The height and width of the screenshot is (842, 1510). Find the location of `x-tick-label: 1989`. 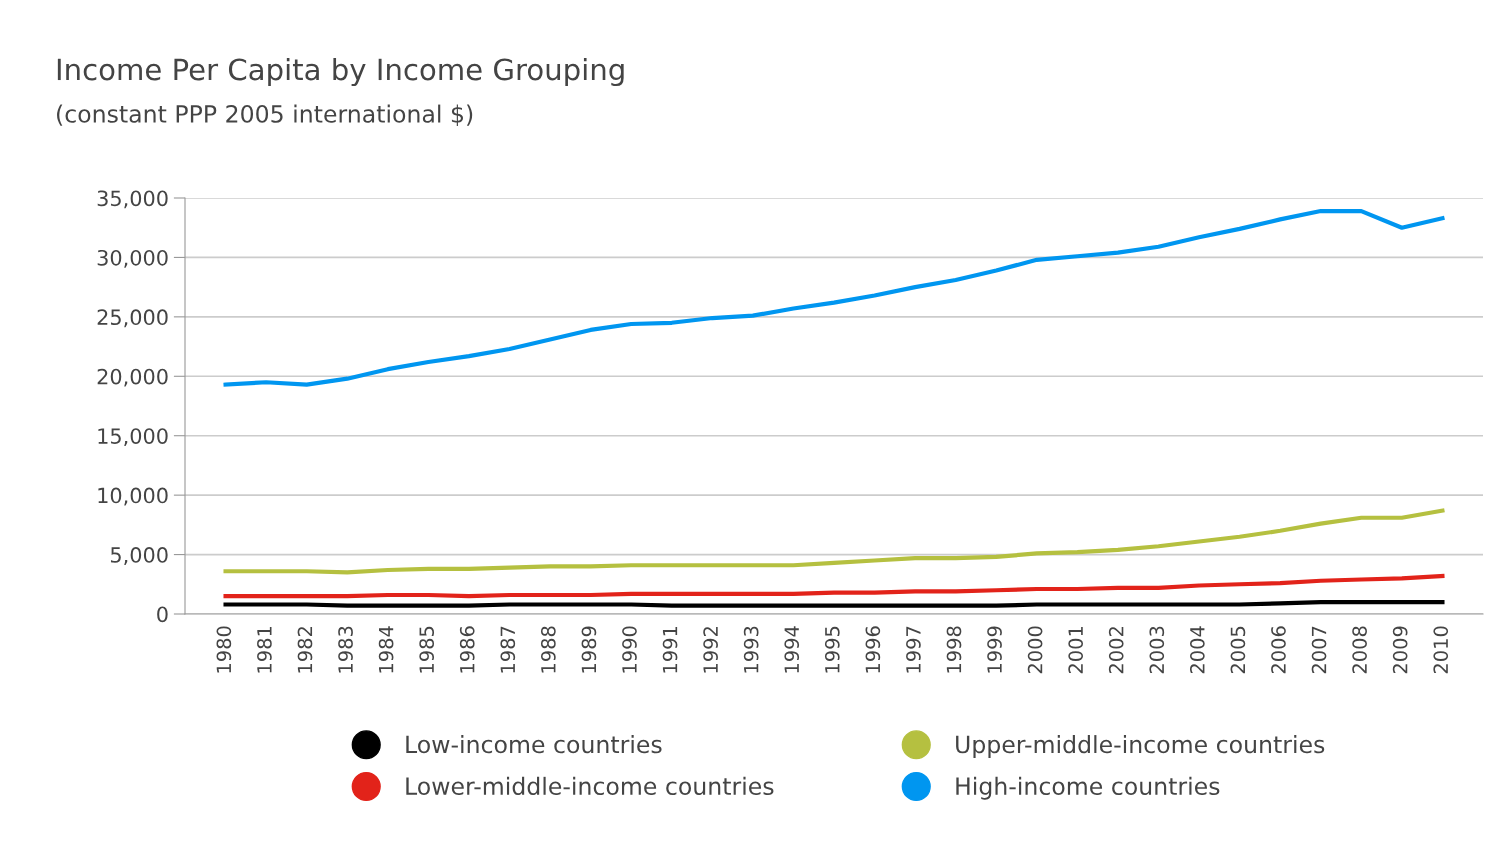

x-tick-label: 1989 is located at coordinates (589, 649).